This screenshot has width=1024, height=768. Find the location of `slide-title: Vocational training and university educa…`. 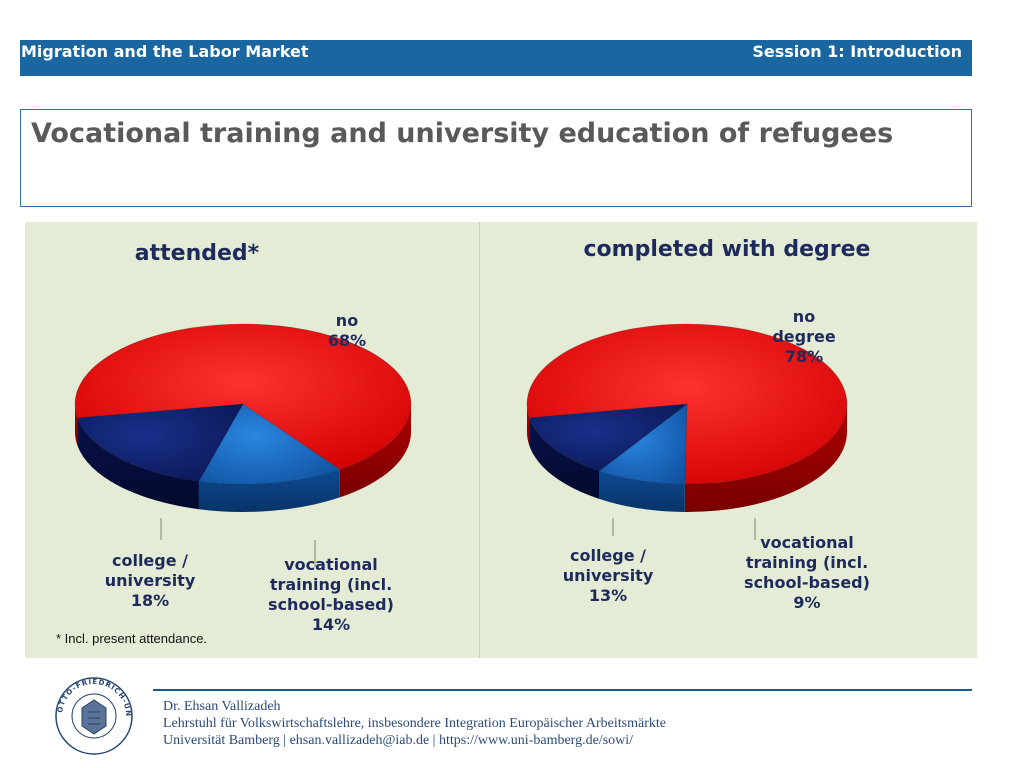

slide-title: Vocational training and university educa… is located at coordinates (462, 133).